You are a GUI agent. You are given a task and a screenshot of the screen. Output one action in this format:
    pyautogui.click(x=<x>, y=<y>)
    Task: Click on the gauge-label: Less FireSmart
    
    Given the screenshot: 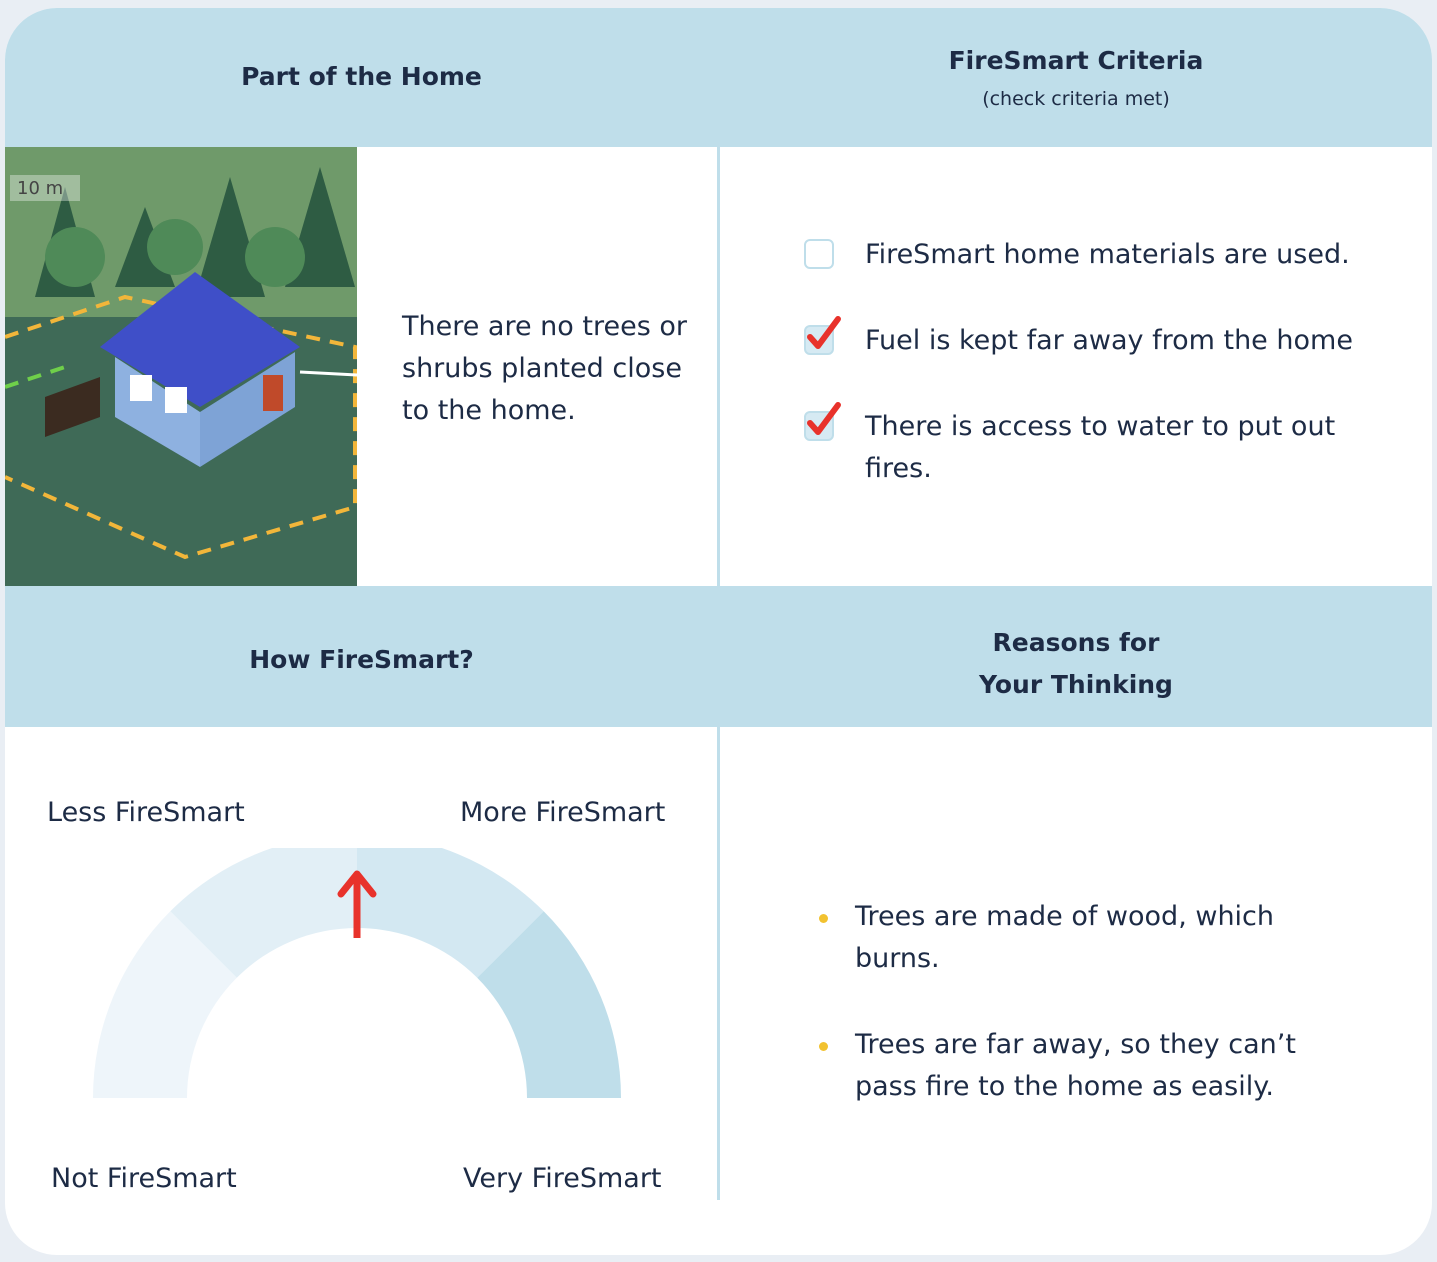 What is the action you would take?
    pyautogui.click(x=146, y=812)
    